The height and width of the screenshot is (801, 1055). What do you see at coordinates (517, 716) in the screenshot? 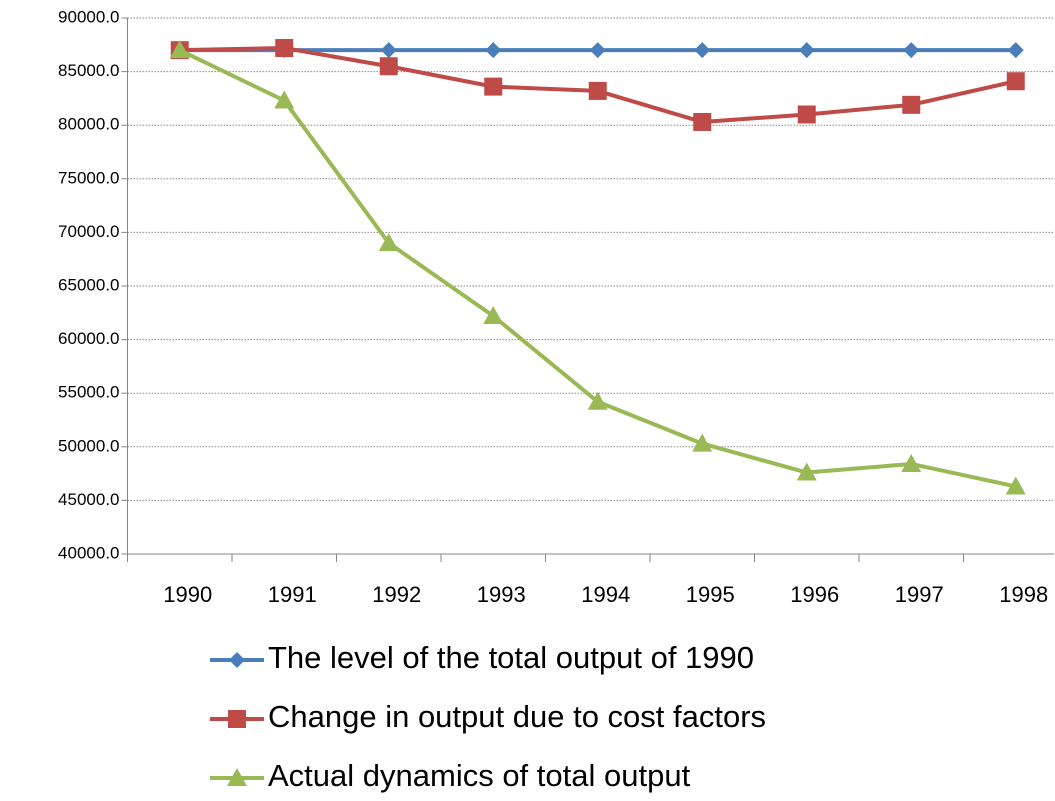
I see `legend-label: Change in output due to cost factors` at bounding box center [517, 716].